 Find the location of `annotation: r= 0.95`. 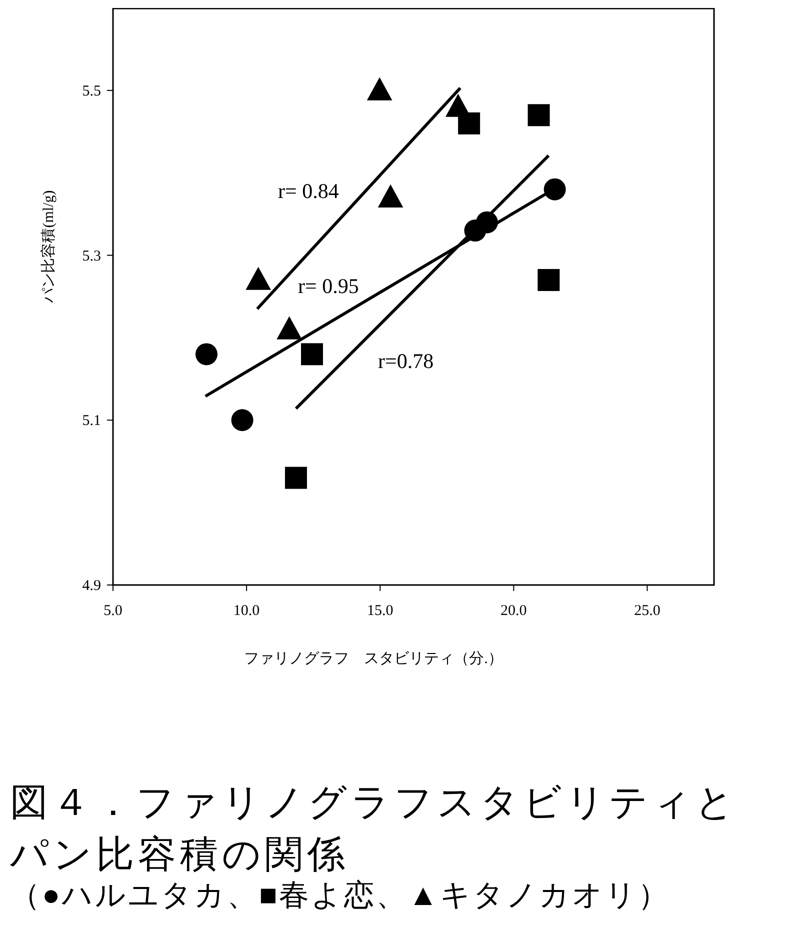

annotation: r= 0.95 is located at coordinates (328, 286).